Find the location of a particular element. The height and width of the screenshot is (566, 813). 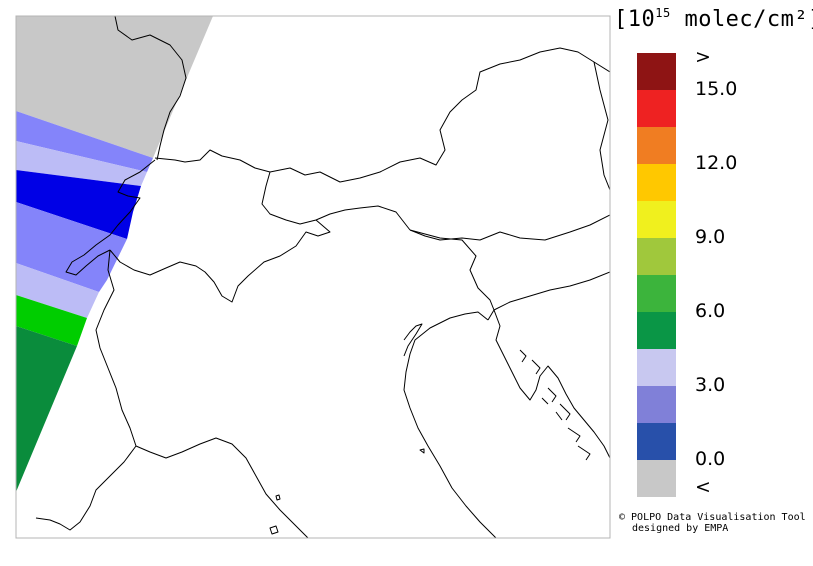

credit-line-designer: designed by EMPA is located at coordinates (680, 528).